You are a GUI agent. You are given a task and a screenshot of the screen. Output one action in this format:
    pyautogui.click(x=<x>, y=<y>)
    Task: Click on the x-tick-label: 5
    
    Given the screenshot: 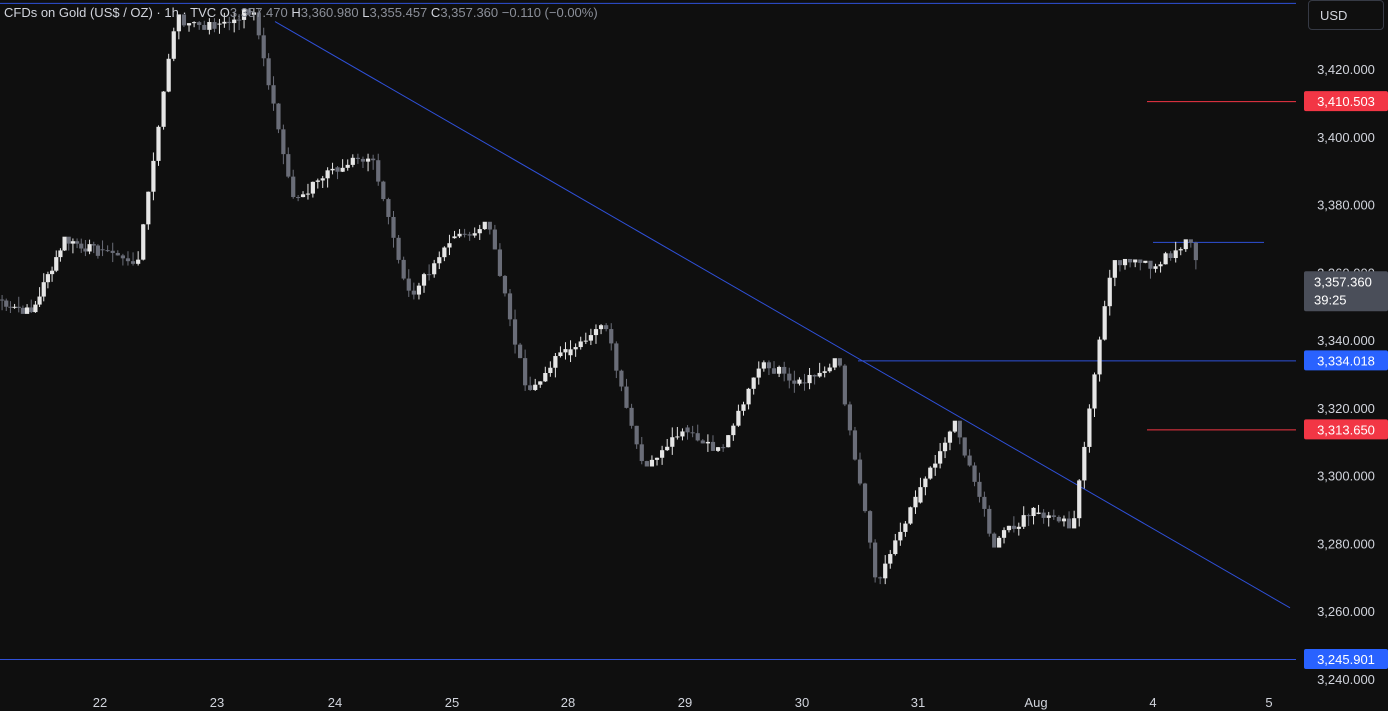 What is the action you would take?
    pyautogui.click(x=1268, y=702)
    